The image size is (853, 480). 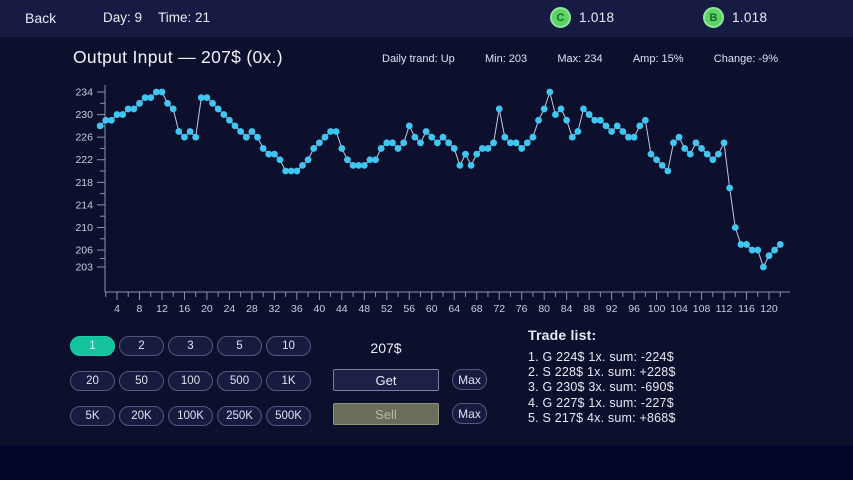 What do you see at coordinates (426, 18) in the screenshot?
I see `top-bar: Back Day: 9 Time: 21 C 1.018 B 1.018` at bounding box center [426, 18].